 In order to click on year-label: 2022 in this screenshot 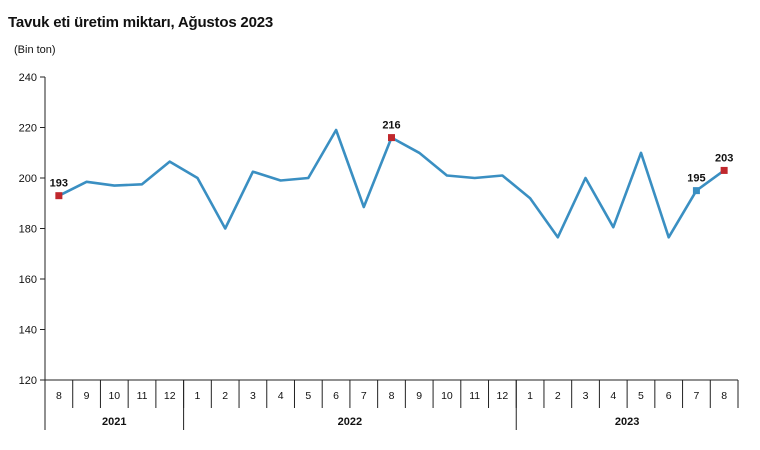, I will do `click(350, 422)`.